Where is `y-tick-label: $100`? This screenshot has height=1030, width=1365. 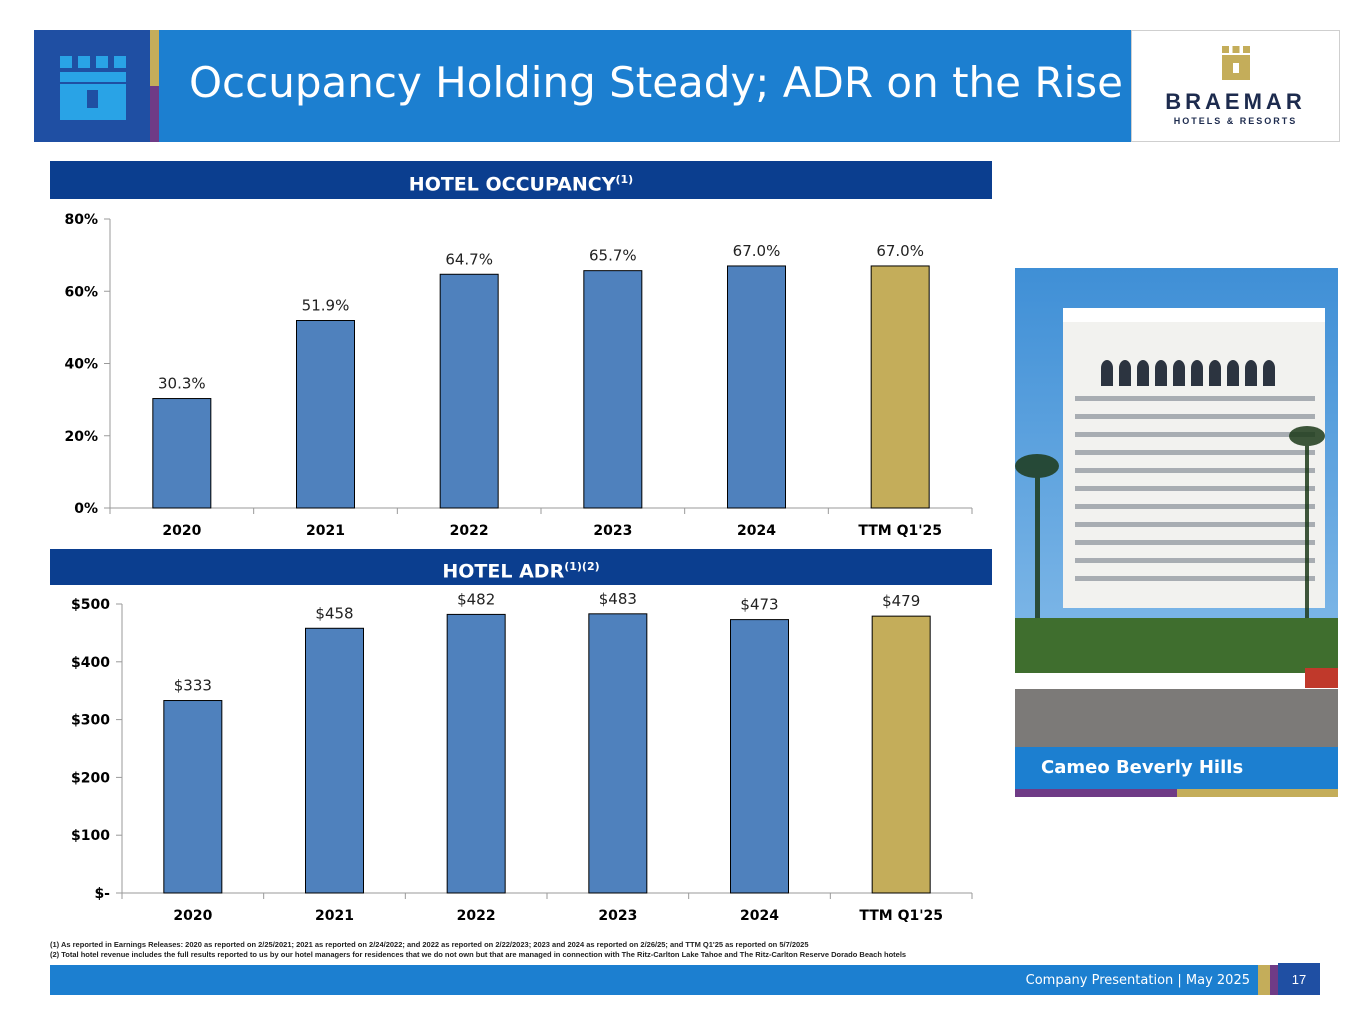 y-tick-label: $100 is located at coordinates (90, 836).